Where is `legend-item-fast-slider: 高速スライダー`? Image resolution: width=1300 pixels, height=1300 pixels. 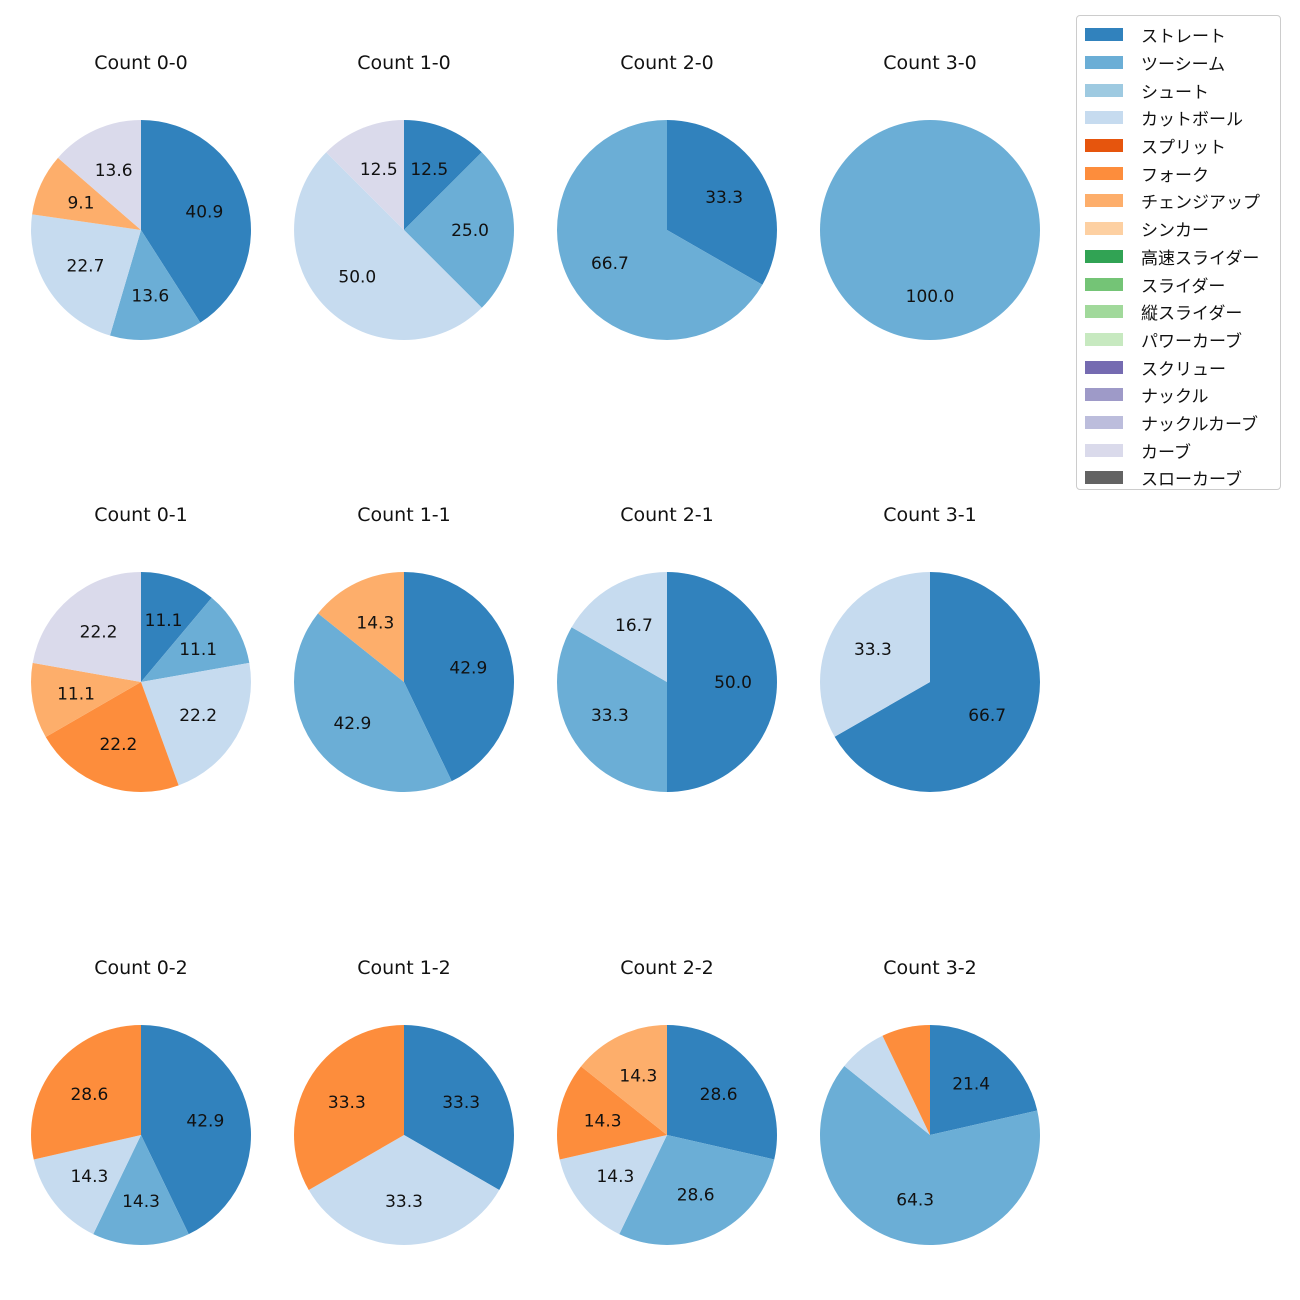 legend-item-fast-slider: 高速スライダー is located at coordinates (1182, 257).